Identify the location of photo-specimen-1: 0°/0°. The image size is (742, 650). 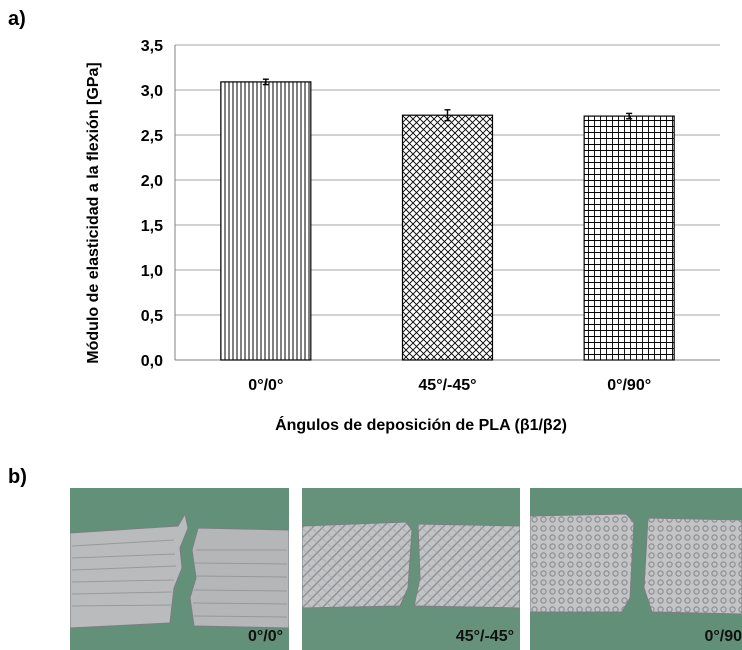
(179, 569).